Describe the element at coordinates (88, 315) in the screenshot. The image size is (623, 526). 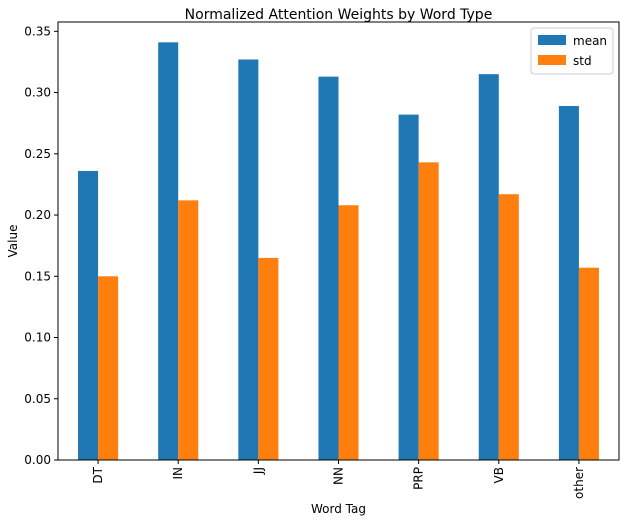
I see `bar-mean-DT` at that location.